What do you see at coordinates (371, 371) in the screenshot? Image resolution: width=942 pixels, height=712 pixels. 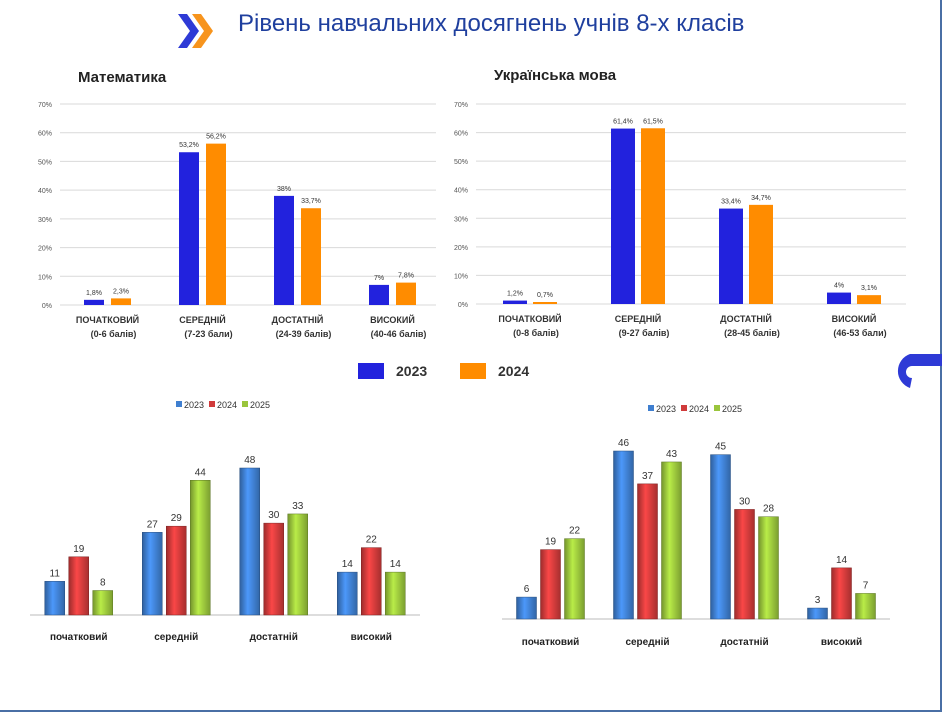 I see `legend-swatch` at bounding box center [371, 371].